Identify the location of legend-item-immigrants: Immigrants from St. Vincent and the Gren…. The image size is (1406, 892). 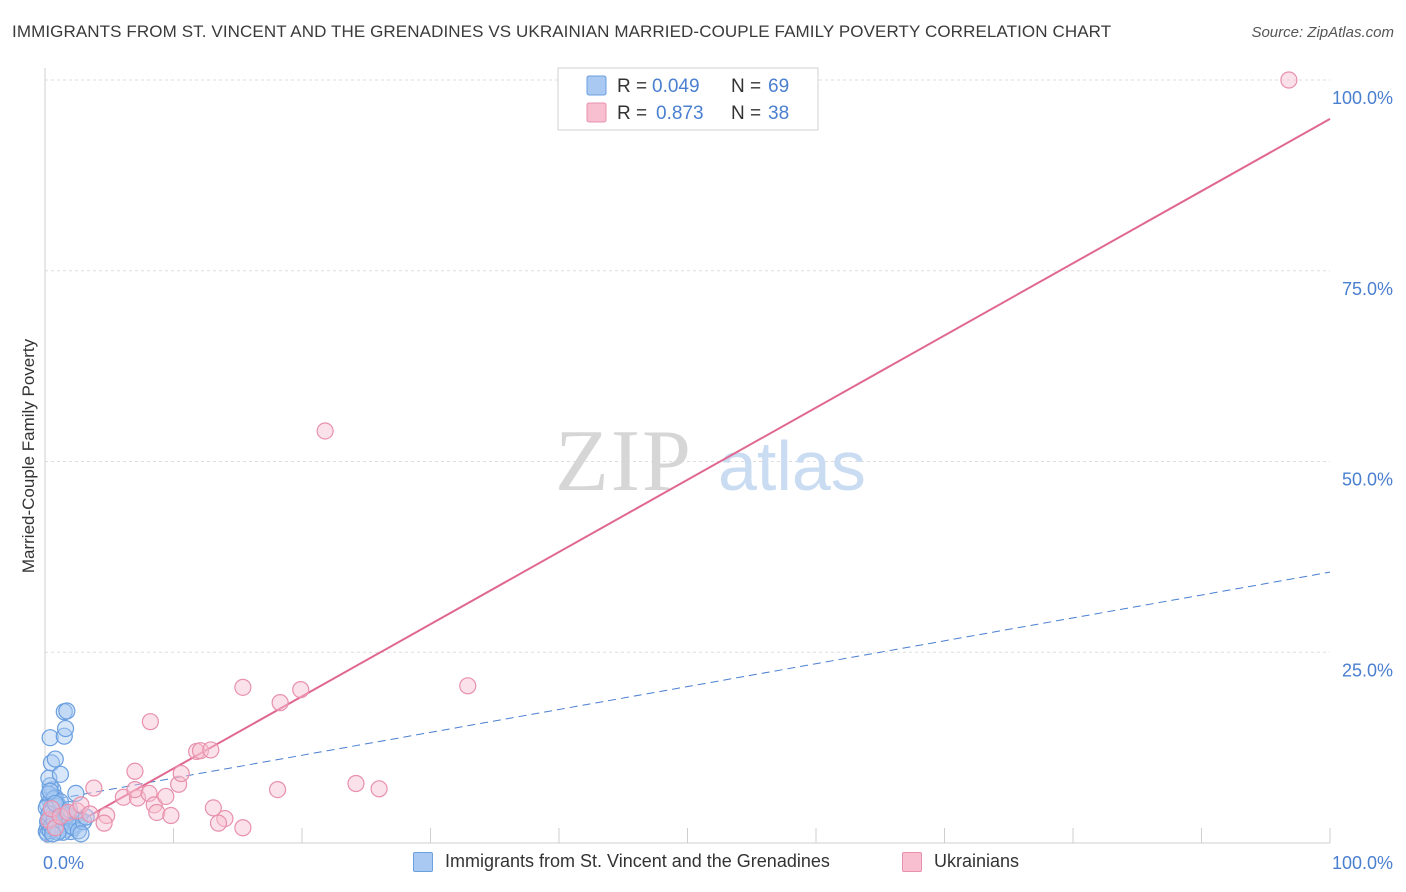
(621, 861).